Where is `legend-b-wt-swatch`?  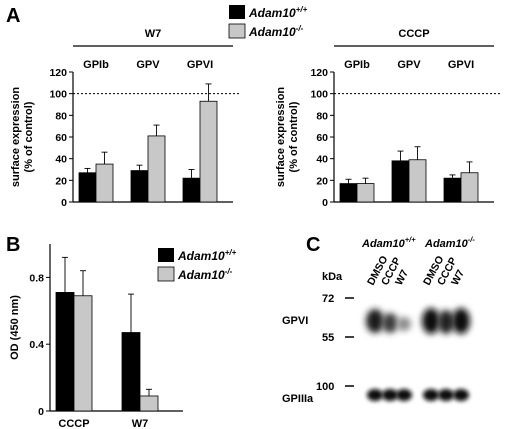
legend-b-wt-swatch is located at coordinates (166, 255).